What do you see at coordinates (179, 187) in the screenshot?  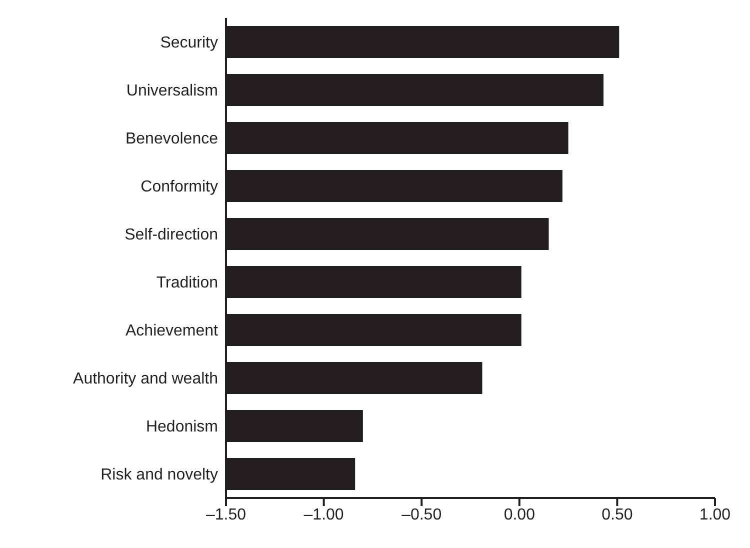 I see `y-tick-label: Conformity` at bounding box center [179, 187].